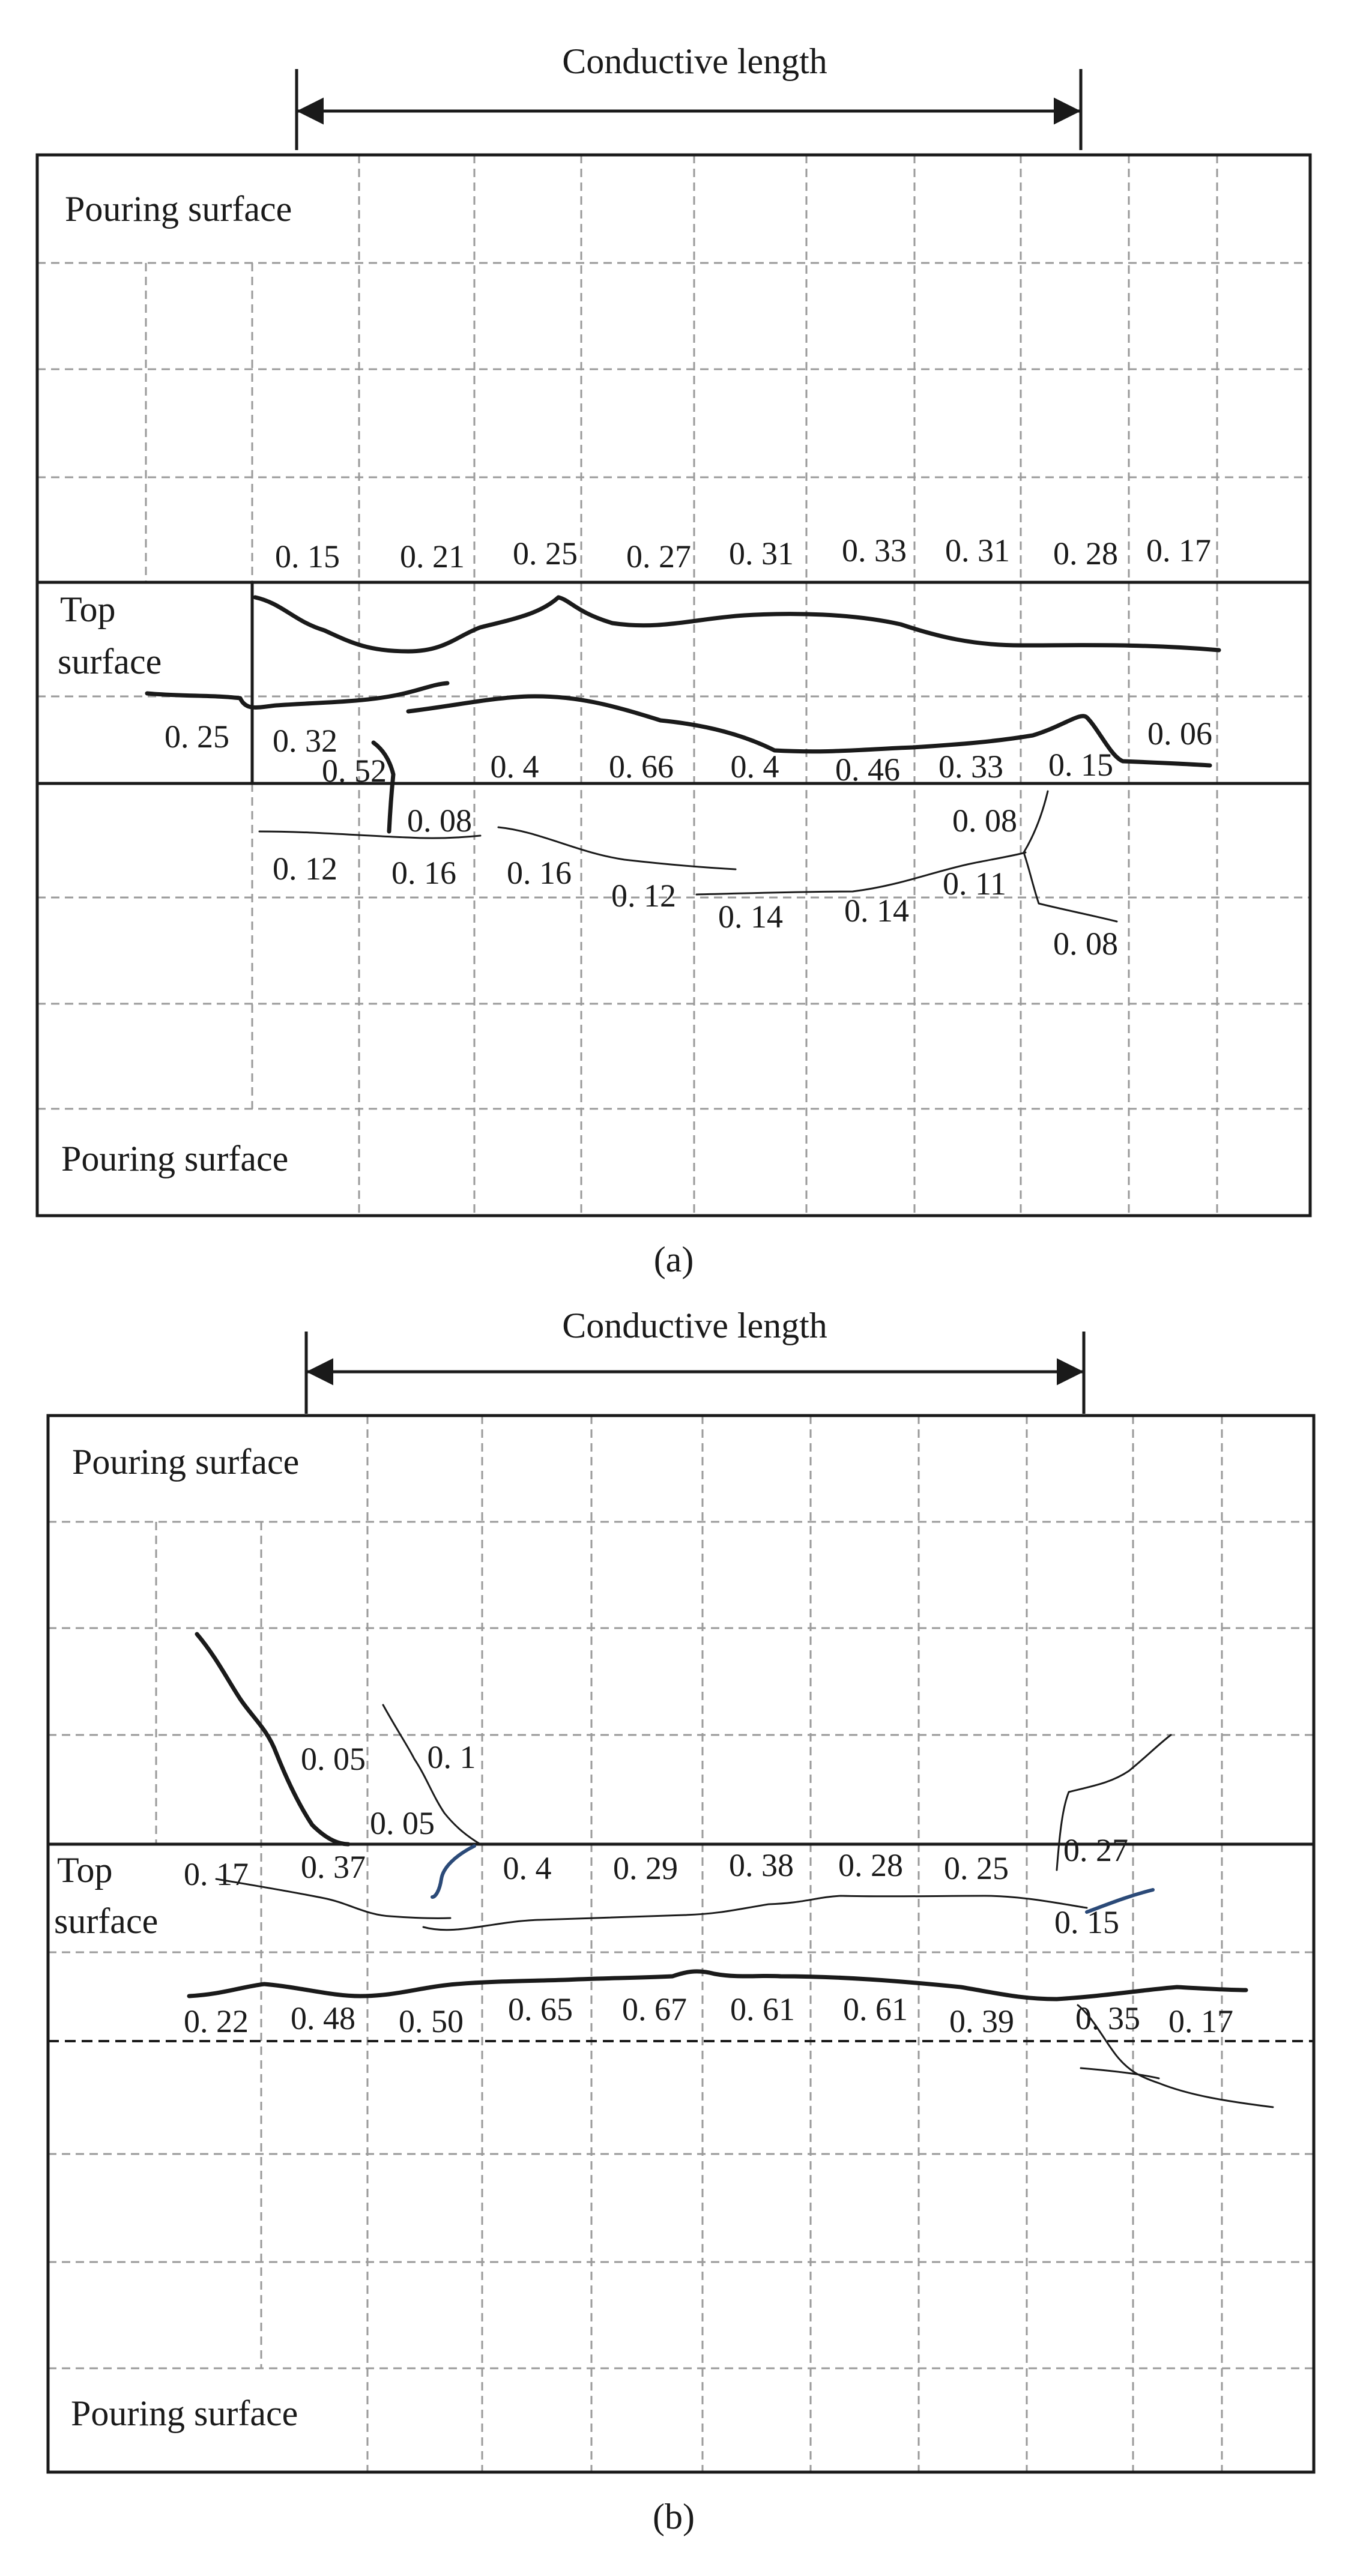 This screenshot has width=1348, height=2576. I want to click on crack-lower-left-a, so click(370, 834).